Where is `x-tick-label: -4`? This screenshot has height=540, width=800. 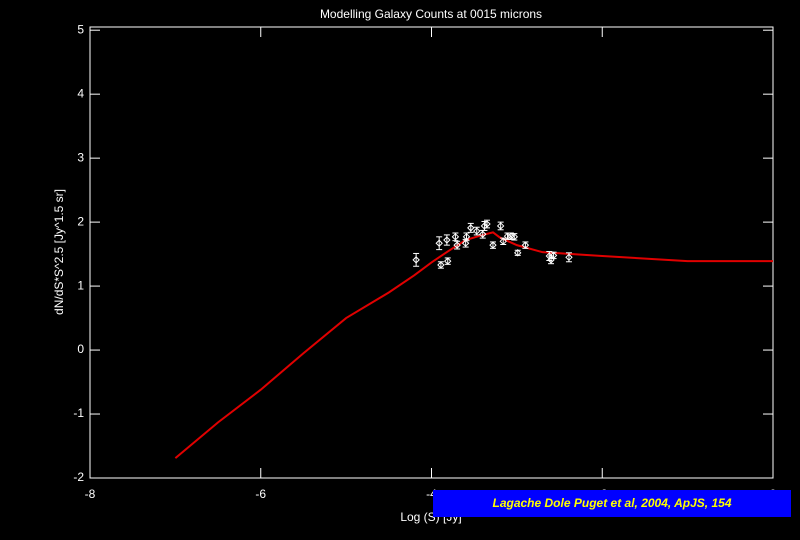 x-tick-label: -4 is located at coordinates (431, 494).